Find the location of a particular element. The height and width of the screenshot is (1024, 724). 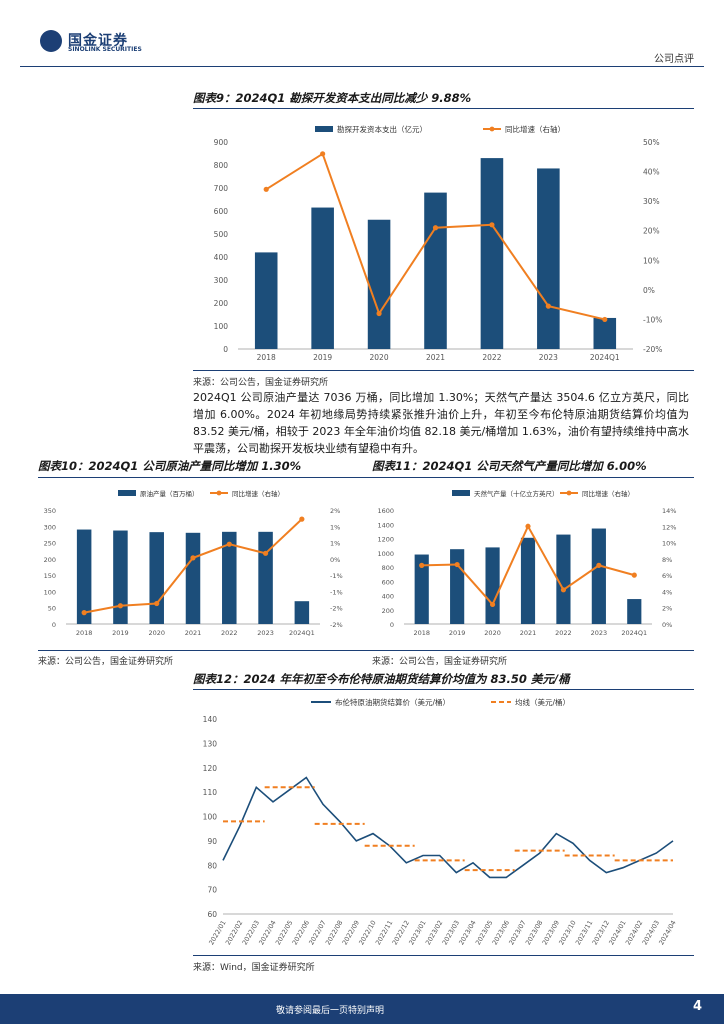

y-axis-tick-label: 110 is located at coordinates (210, 792).